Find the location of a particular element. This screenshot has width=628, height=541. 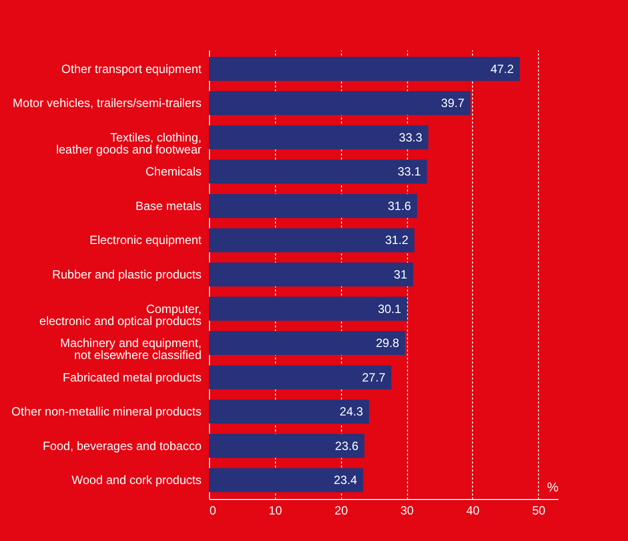

x-tick-label: 40 is located at coordinates (473, 511).